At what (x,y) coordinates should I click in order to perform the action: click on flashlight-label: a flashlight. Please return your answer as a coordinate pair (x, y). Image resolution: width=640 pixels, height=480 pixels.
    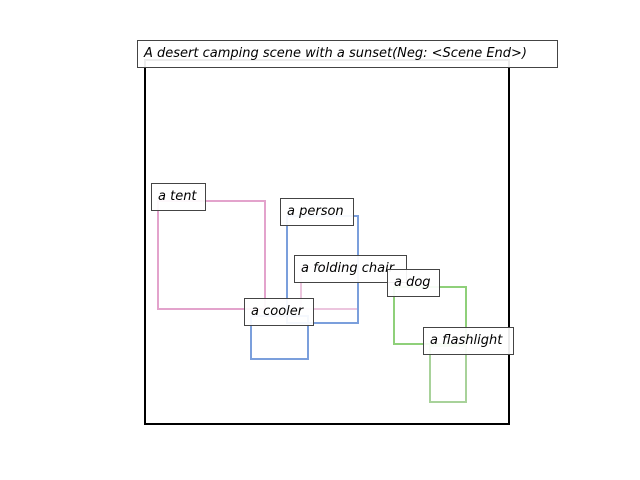
    Looking at the image, I should click on (468, 341).